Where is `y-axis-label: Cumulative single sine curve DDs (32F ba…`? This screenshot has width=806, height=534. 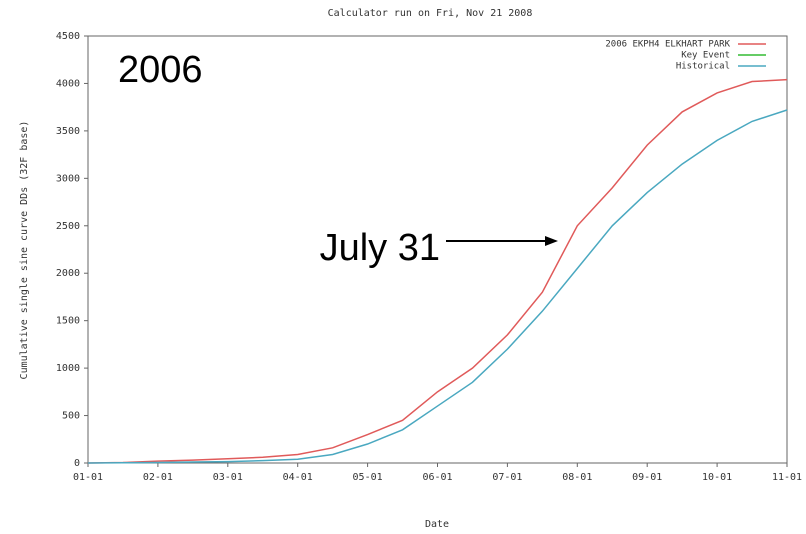 y-axis-label: Cumulative single sine curve DDs (32F ba… is located at coordinates (24, 250).